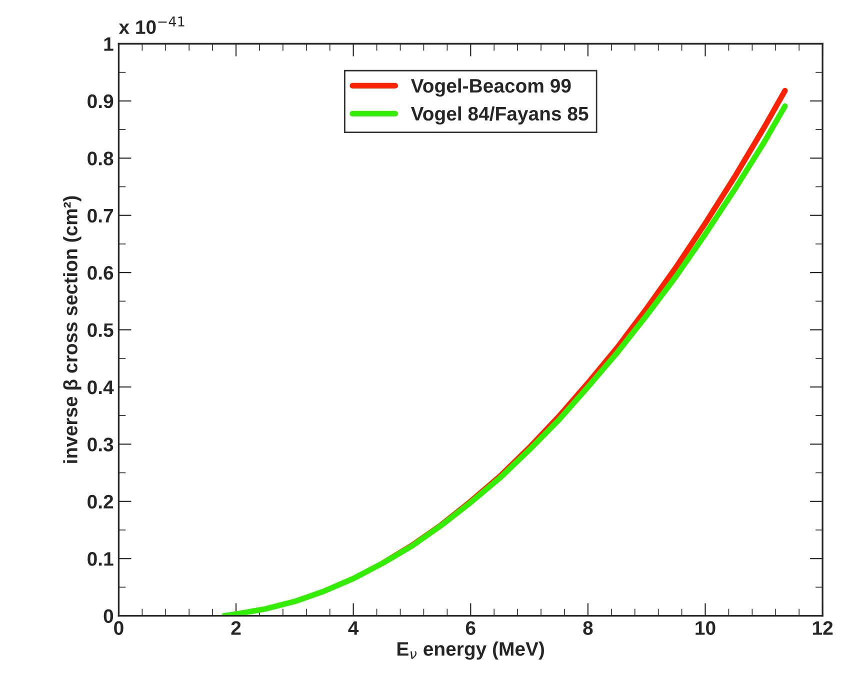 This screenshot has height=673, width=848. Describe the element at coordinates (471, 628) in the screenshot. I see `x-tick-label: 6` at that location.